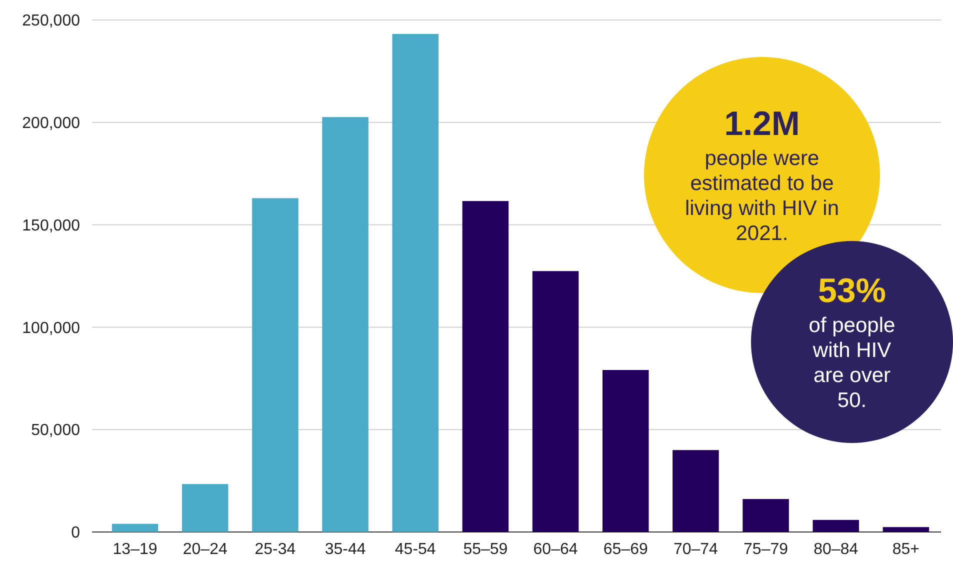 This screenshot has height=564, width=953. What do you see at coordinates (51, 21) in the screenshot?
I see `y-tick-label: 250,000` at bounding box center [51, 21].